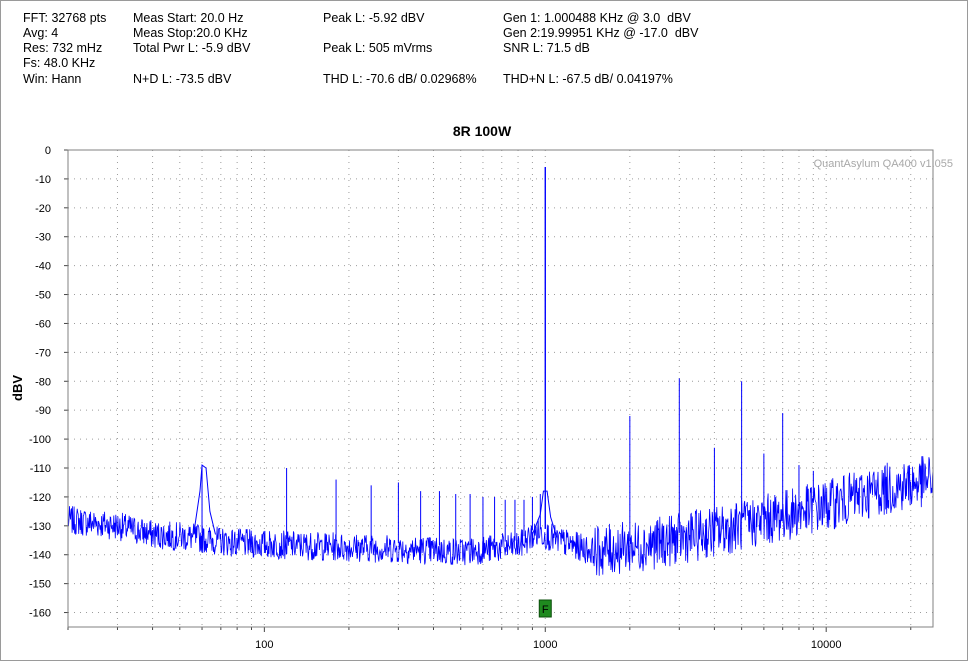 This screenshot has height=663, width=970. What do you see at coordinates (545, 645) in the screenshot?
I see `x-tick-label: 1000` at bounding box center [545, 645].